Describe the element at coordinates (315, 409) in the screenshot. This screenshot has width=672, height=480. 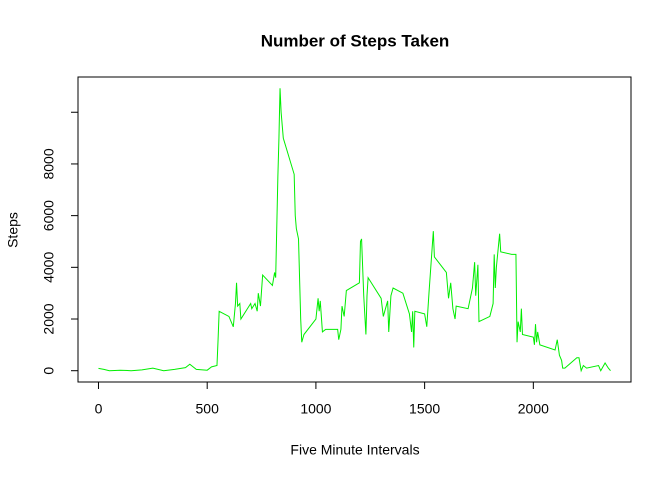
I see `x-tick-label: 1000` at that location.